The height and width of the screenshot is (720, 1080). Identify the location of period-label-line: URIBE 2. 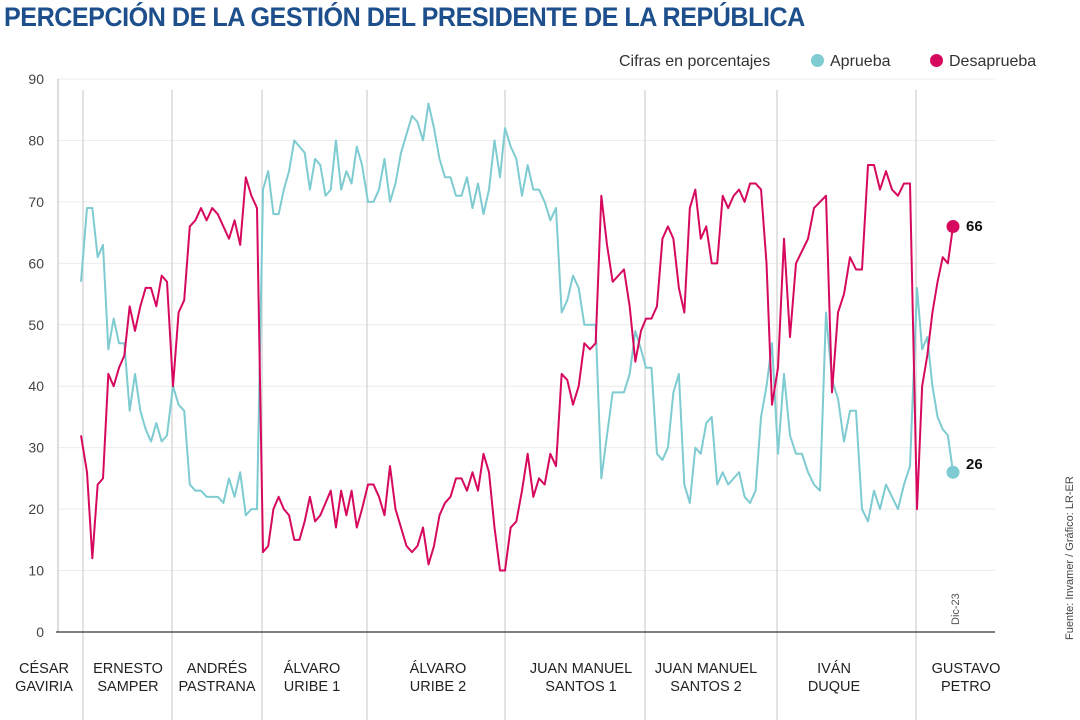
(438, 687).